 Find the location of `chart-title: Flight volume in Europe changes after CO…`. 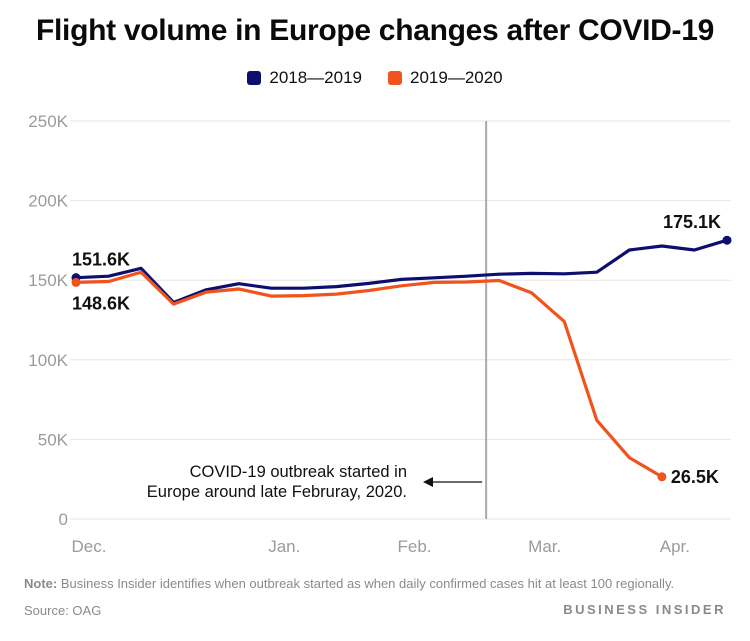

chart-title: Flight volume in Europe changes after CO… is located at coordinates (375, 30).